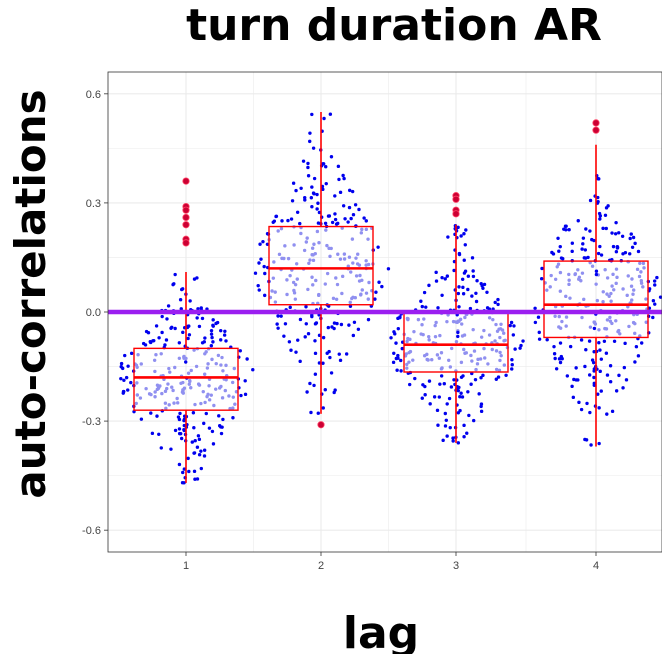 The image size is (662, 654). What do you see at coordinates (186, 566) in the screenshot?
I see `x-tick-label: 1` at bounding box center [186, 566].